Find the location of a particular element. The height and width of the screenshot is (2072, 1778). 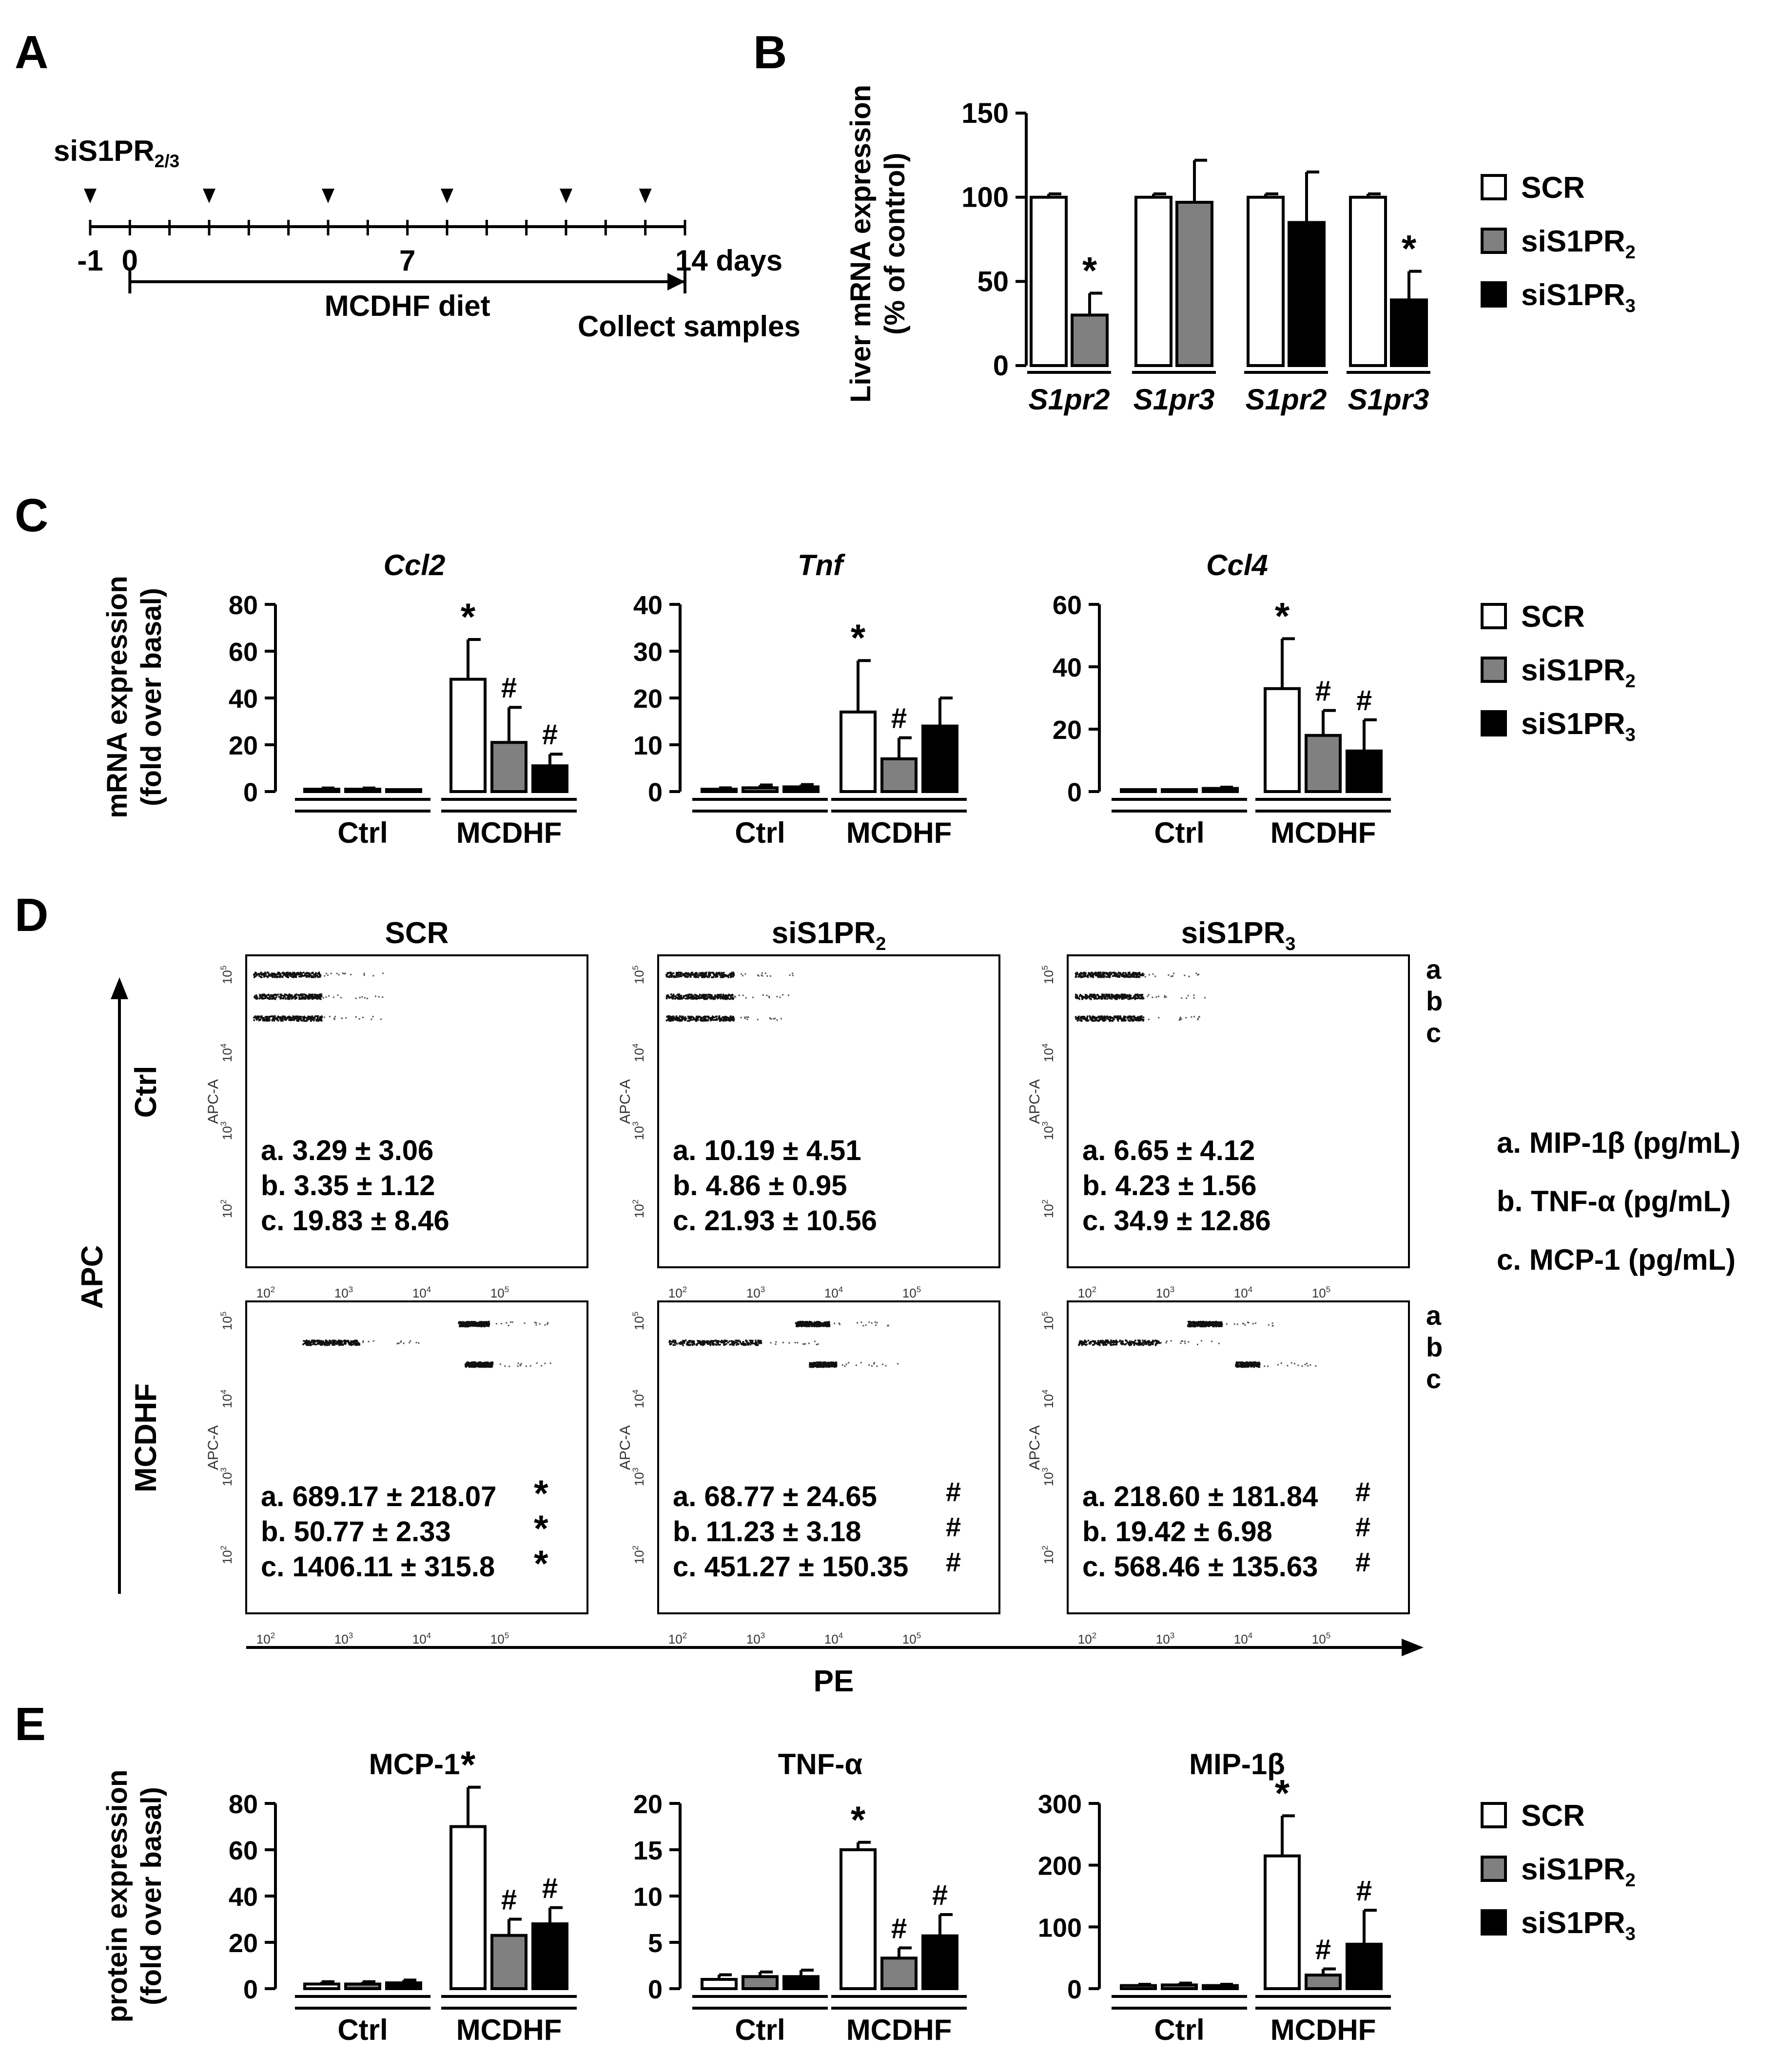

flow-plot-1-1-ytick-0: 102 is located at coordinates (638, 1555).